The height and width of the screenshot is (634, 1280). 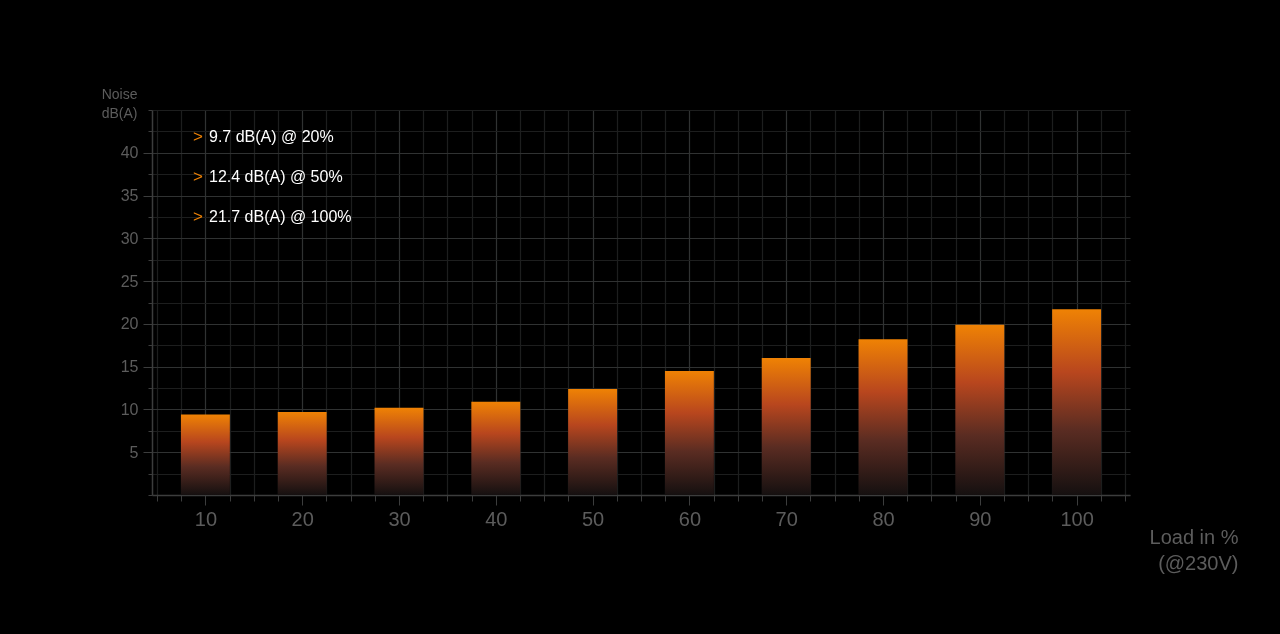 What do you see at coordinates (268, 176) in the screenshot?
I see `annotation: > 12.4 dB(A) @ 50%` at bounding box center [268, 176].